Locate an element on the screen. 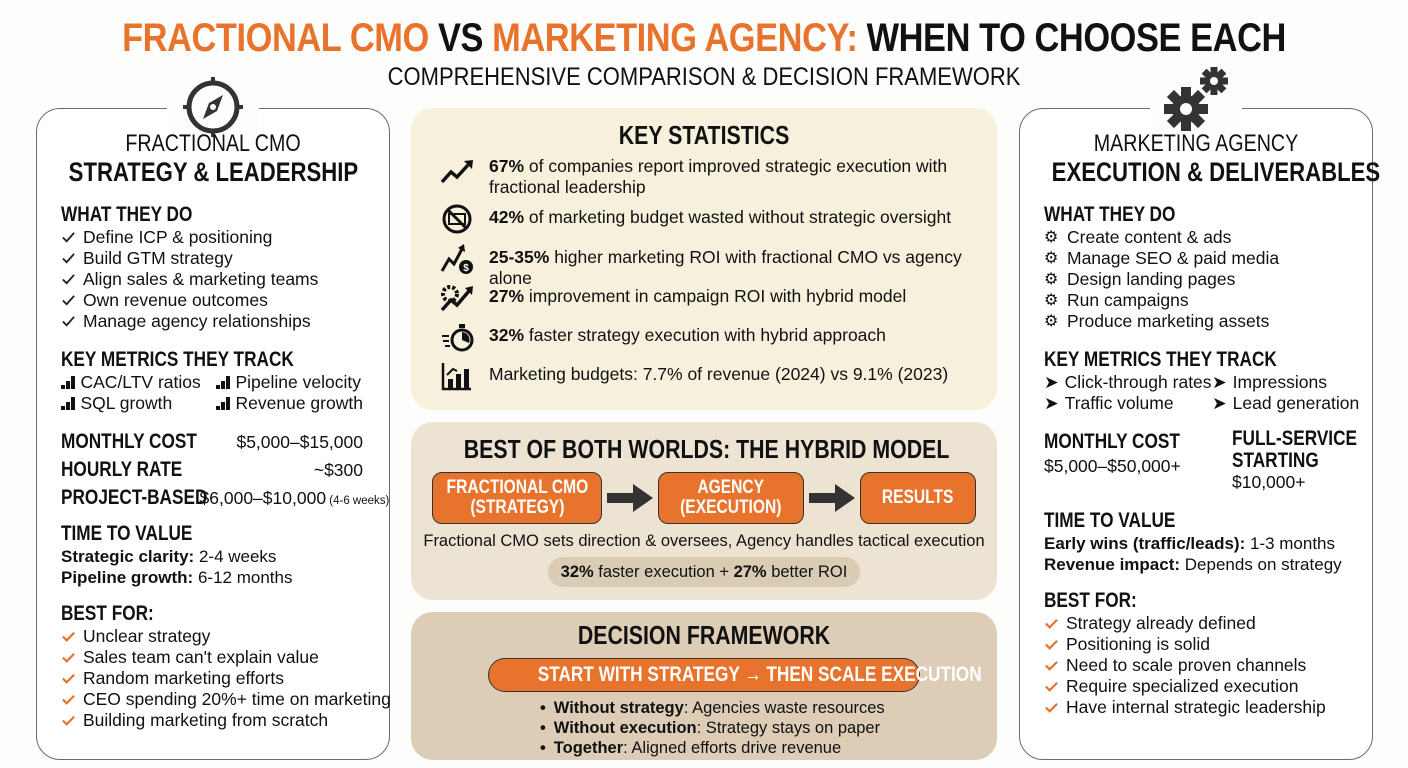 Image resolution: width=1408 pixels, height=768 pixels. ttv-item: Pipeline growth: 6-12 months is located at coordinates (177, 577).